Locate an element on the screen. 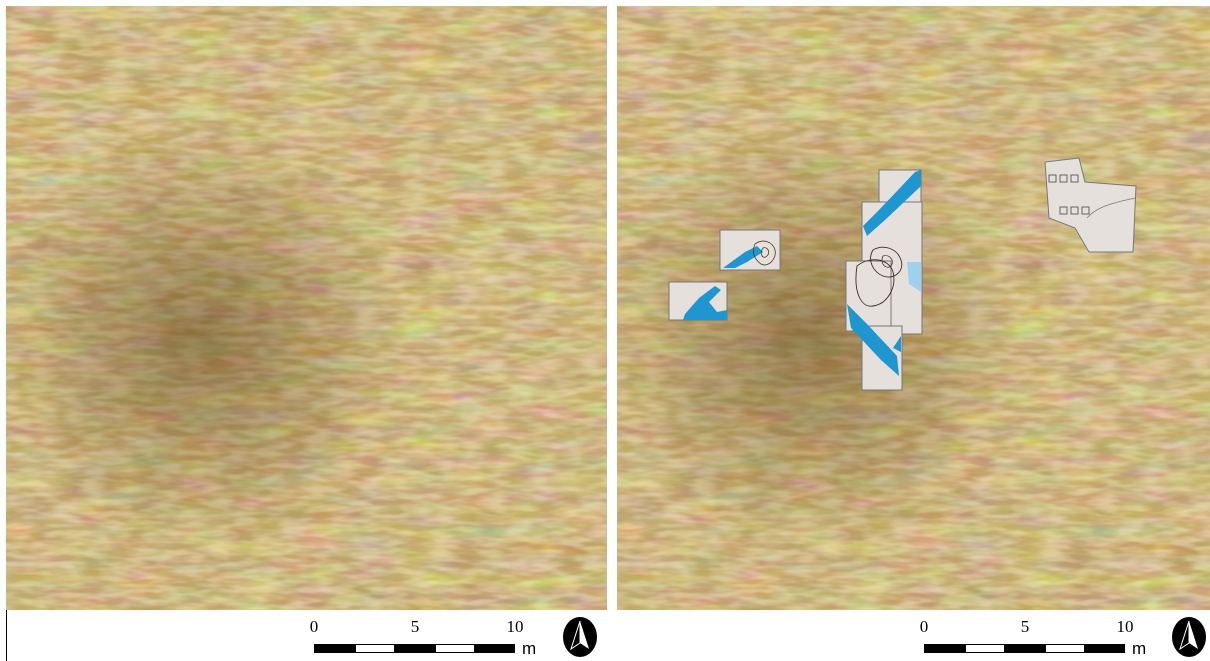  excavation-overlay is located at coordinates (902, 274).